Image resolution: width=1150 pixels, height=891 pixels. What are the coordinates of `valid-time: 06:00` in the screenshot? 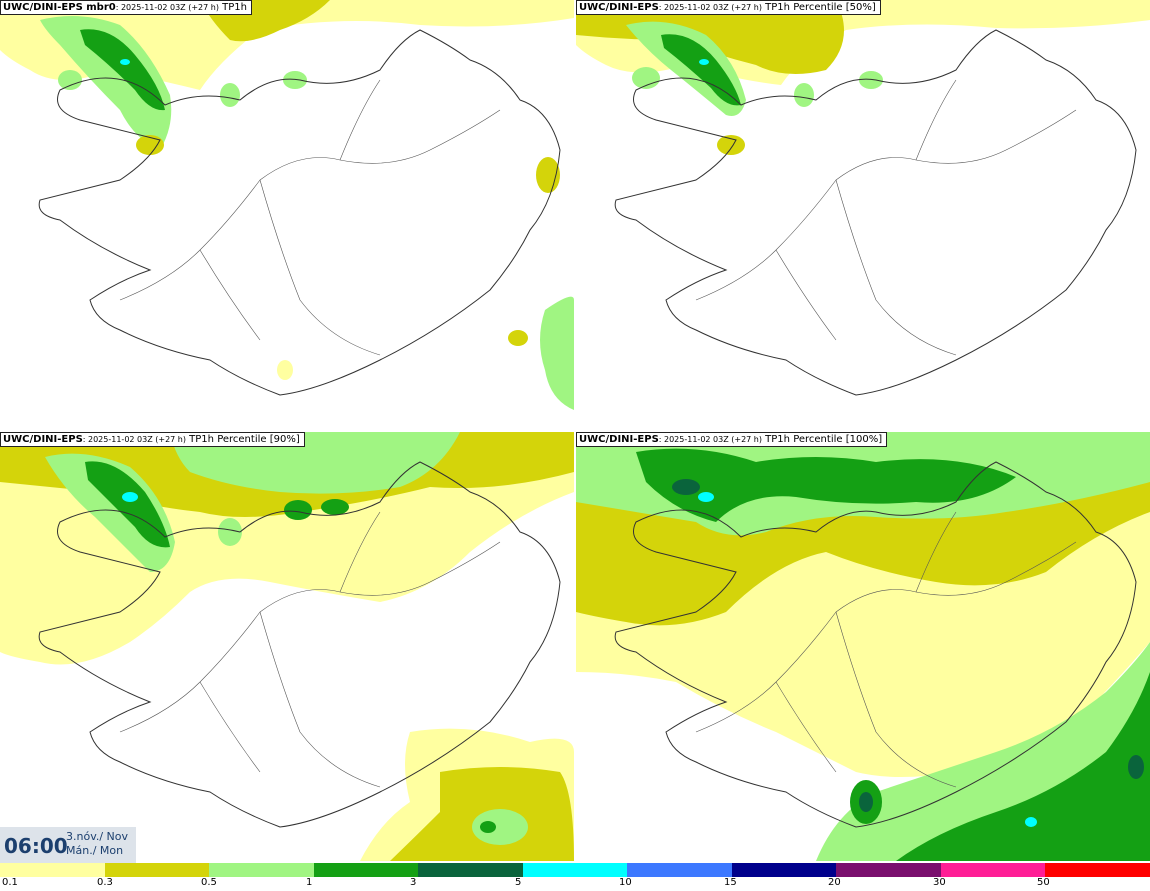 It's located at (36, 846).